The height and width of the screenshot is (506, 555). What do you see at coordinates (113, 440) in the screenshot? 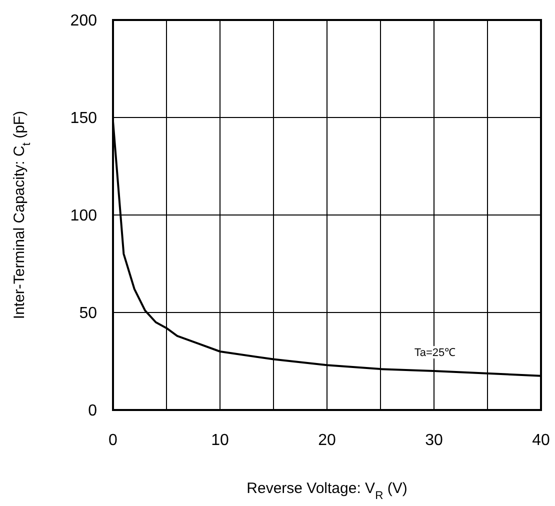
I see `x-tick-label: 0` at bounding box center [113, 440].